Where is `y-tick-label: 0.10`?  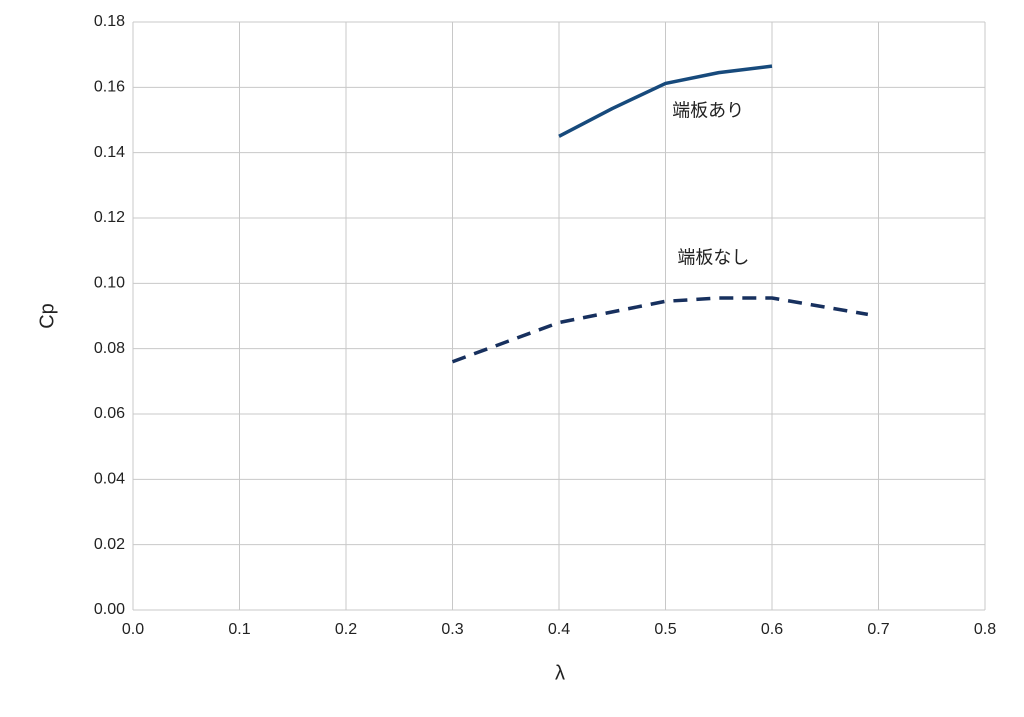 y-tick-label: 0.10 is located at coordinates (109, 283).